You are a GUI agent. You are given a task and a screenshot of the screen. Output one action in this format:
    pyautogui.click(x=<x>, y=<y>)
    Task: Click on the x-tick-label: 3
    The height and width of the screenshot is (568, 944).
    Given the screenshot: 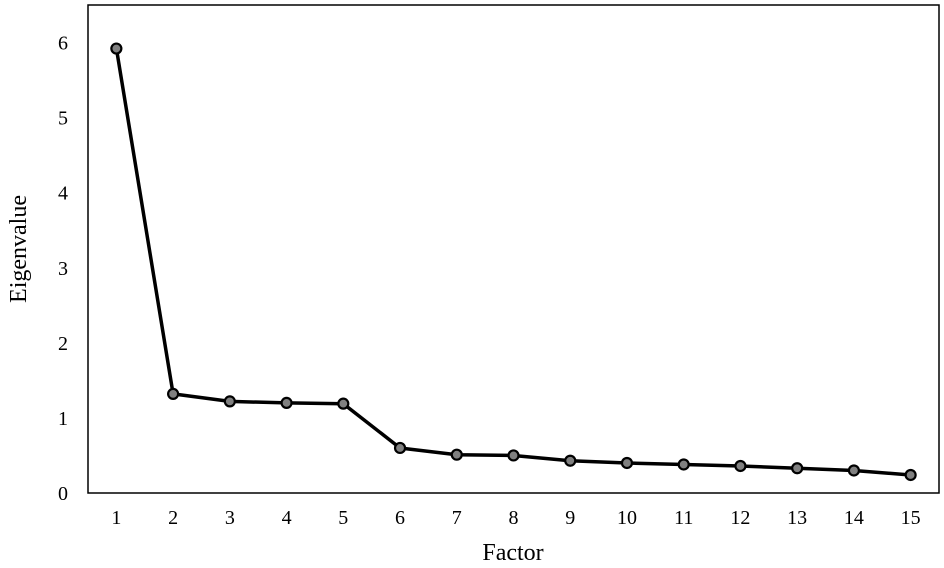 What is the action you would take?
    pyautogui.click(x=230, y=518)
    